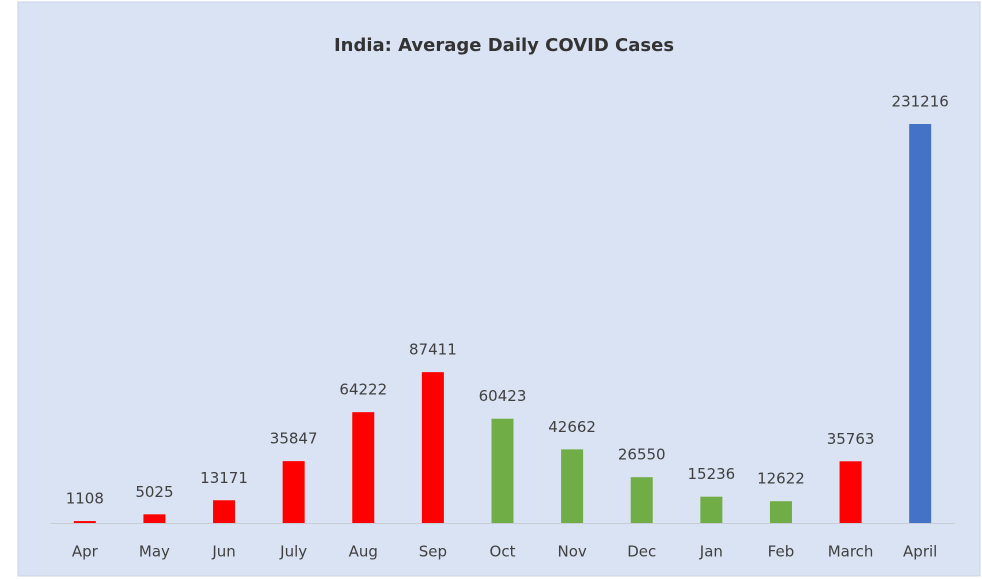 The width and height of the screenshot is (982, 579). I want to click on x-tick-label: Feb, so click(781, 552).